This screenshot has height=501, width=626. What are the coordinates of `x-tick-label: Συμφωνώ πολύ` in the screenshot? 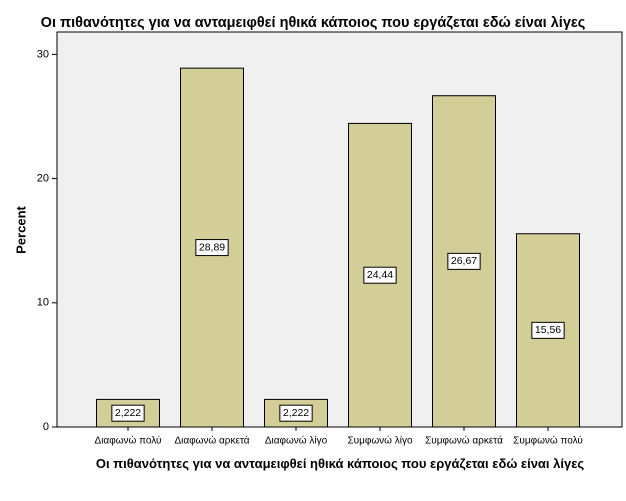 It's located at (548, 441).